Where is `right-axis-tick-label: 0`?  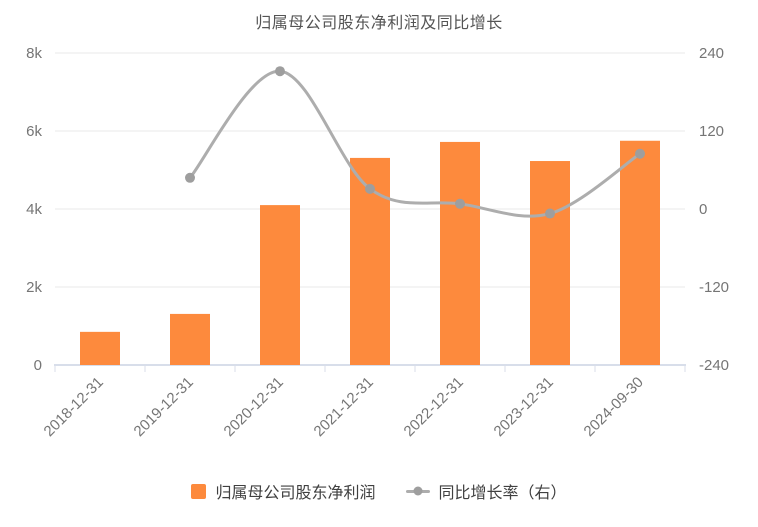
right-axis-tick-label: 0 is located at coordinates (703, 209).